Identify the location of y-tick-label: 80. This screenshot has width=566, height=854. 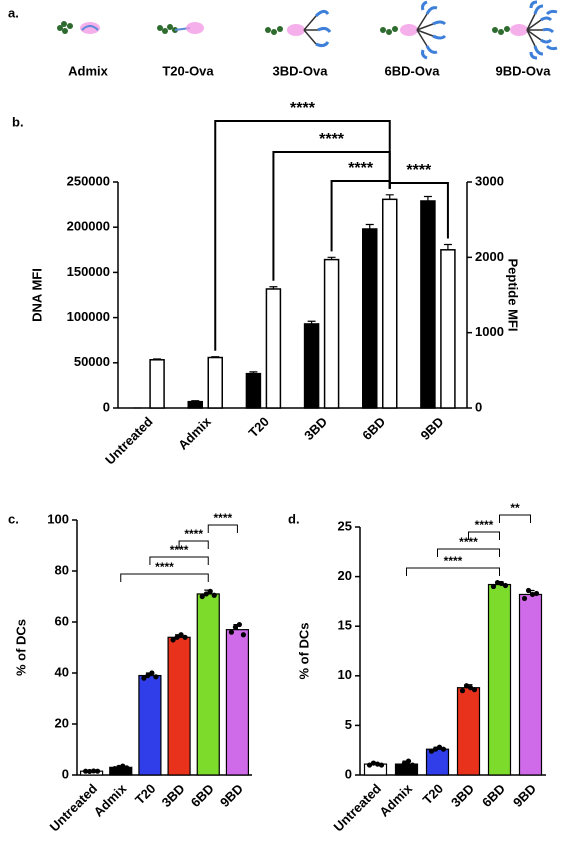
(62, 569).